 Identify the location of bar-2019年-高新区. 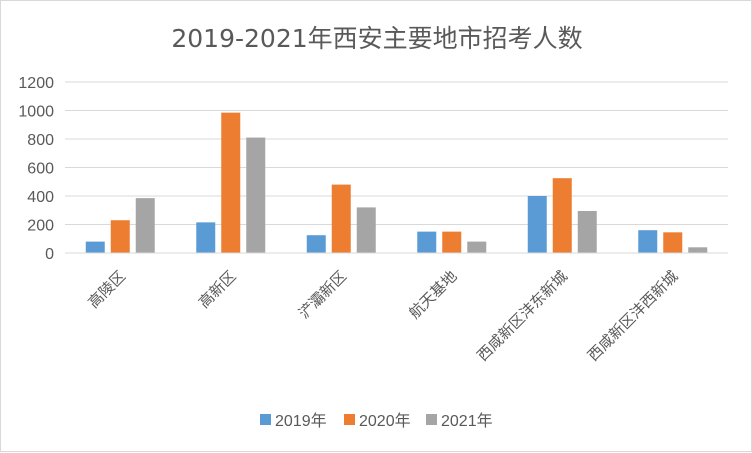
(206, 237).